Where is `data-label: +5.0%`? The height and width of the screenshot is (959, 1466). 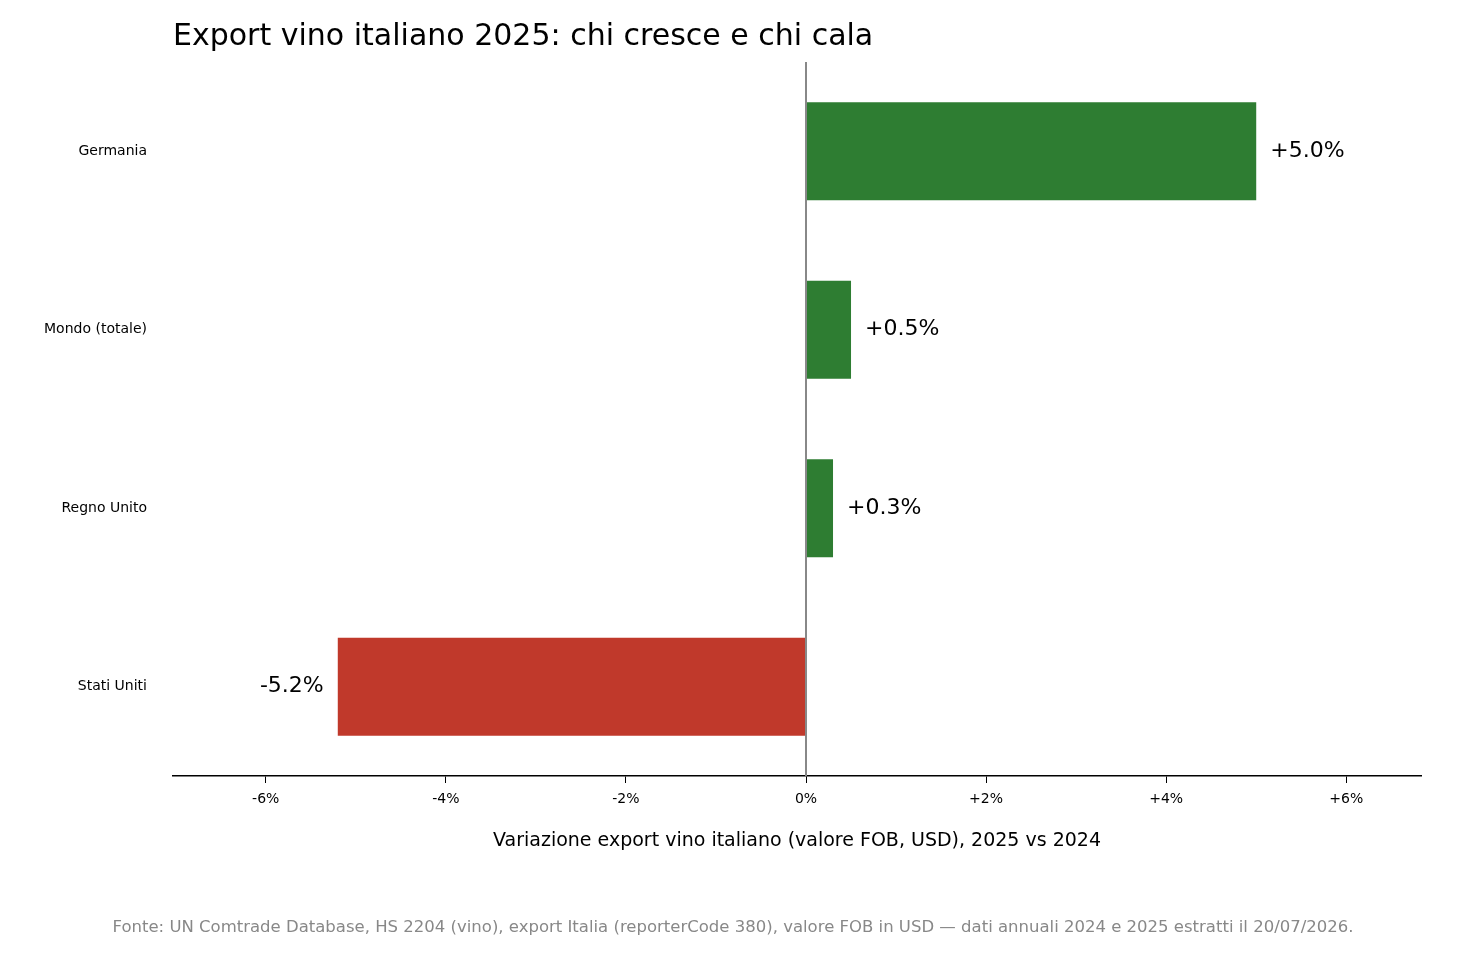
data-label: +5.0% is located at coordinates (1307, 149).